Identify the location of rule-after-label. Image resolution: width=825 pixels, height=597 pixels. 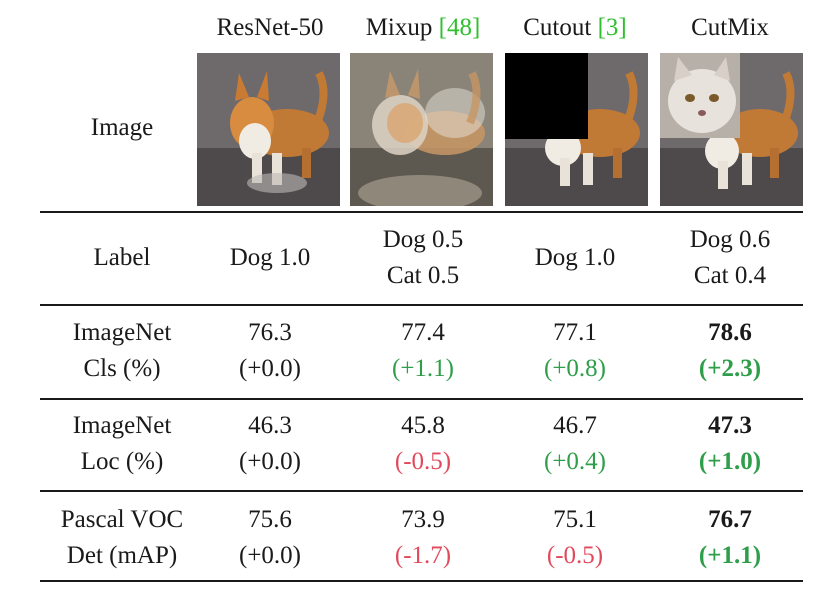
(421, 305).